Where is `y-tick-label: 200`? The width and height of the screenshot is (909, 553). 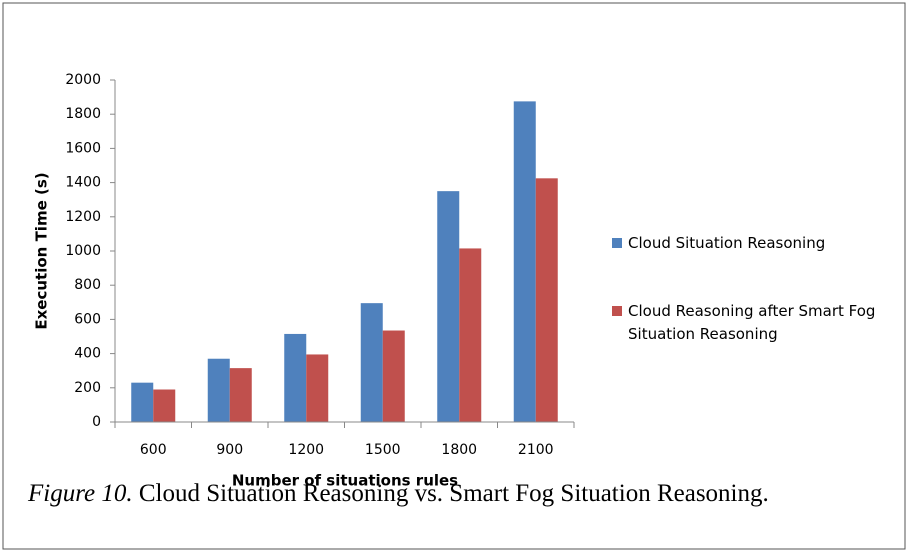 y-tick-label: 200 is located at coordinates (87, 388).